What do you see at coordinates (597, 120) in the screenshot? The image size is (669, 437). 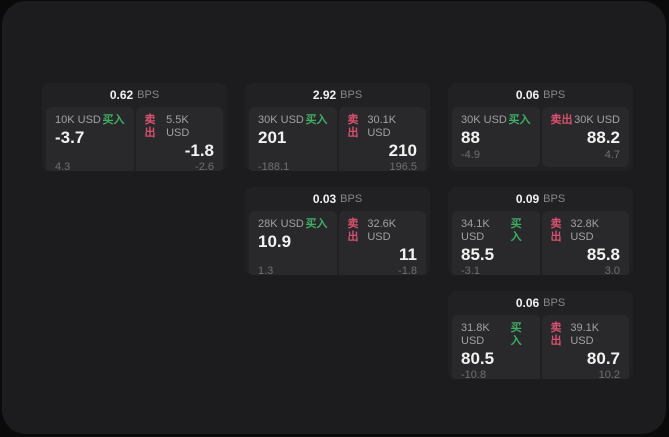 I see `sell-size-label: 30K USD` at bounding box center [597, 120].